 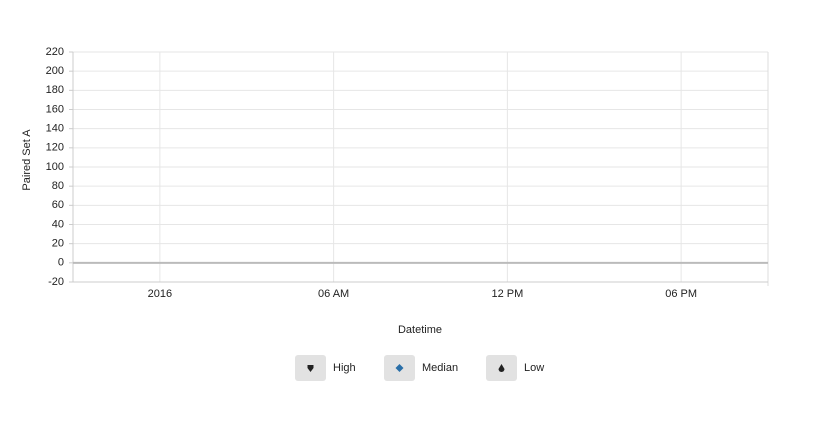 What do you see at coordinates (55, 129) in the screenshot?
I see `y-tick-label: 140` at bounding box center [55, 129].